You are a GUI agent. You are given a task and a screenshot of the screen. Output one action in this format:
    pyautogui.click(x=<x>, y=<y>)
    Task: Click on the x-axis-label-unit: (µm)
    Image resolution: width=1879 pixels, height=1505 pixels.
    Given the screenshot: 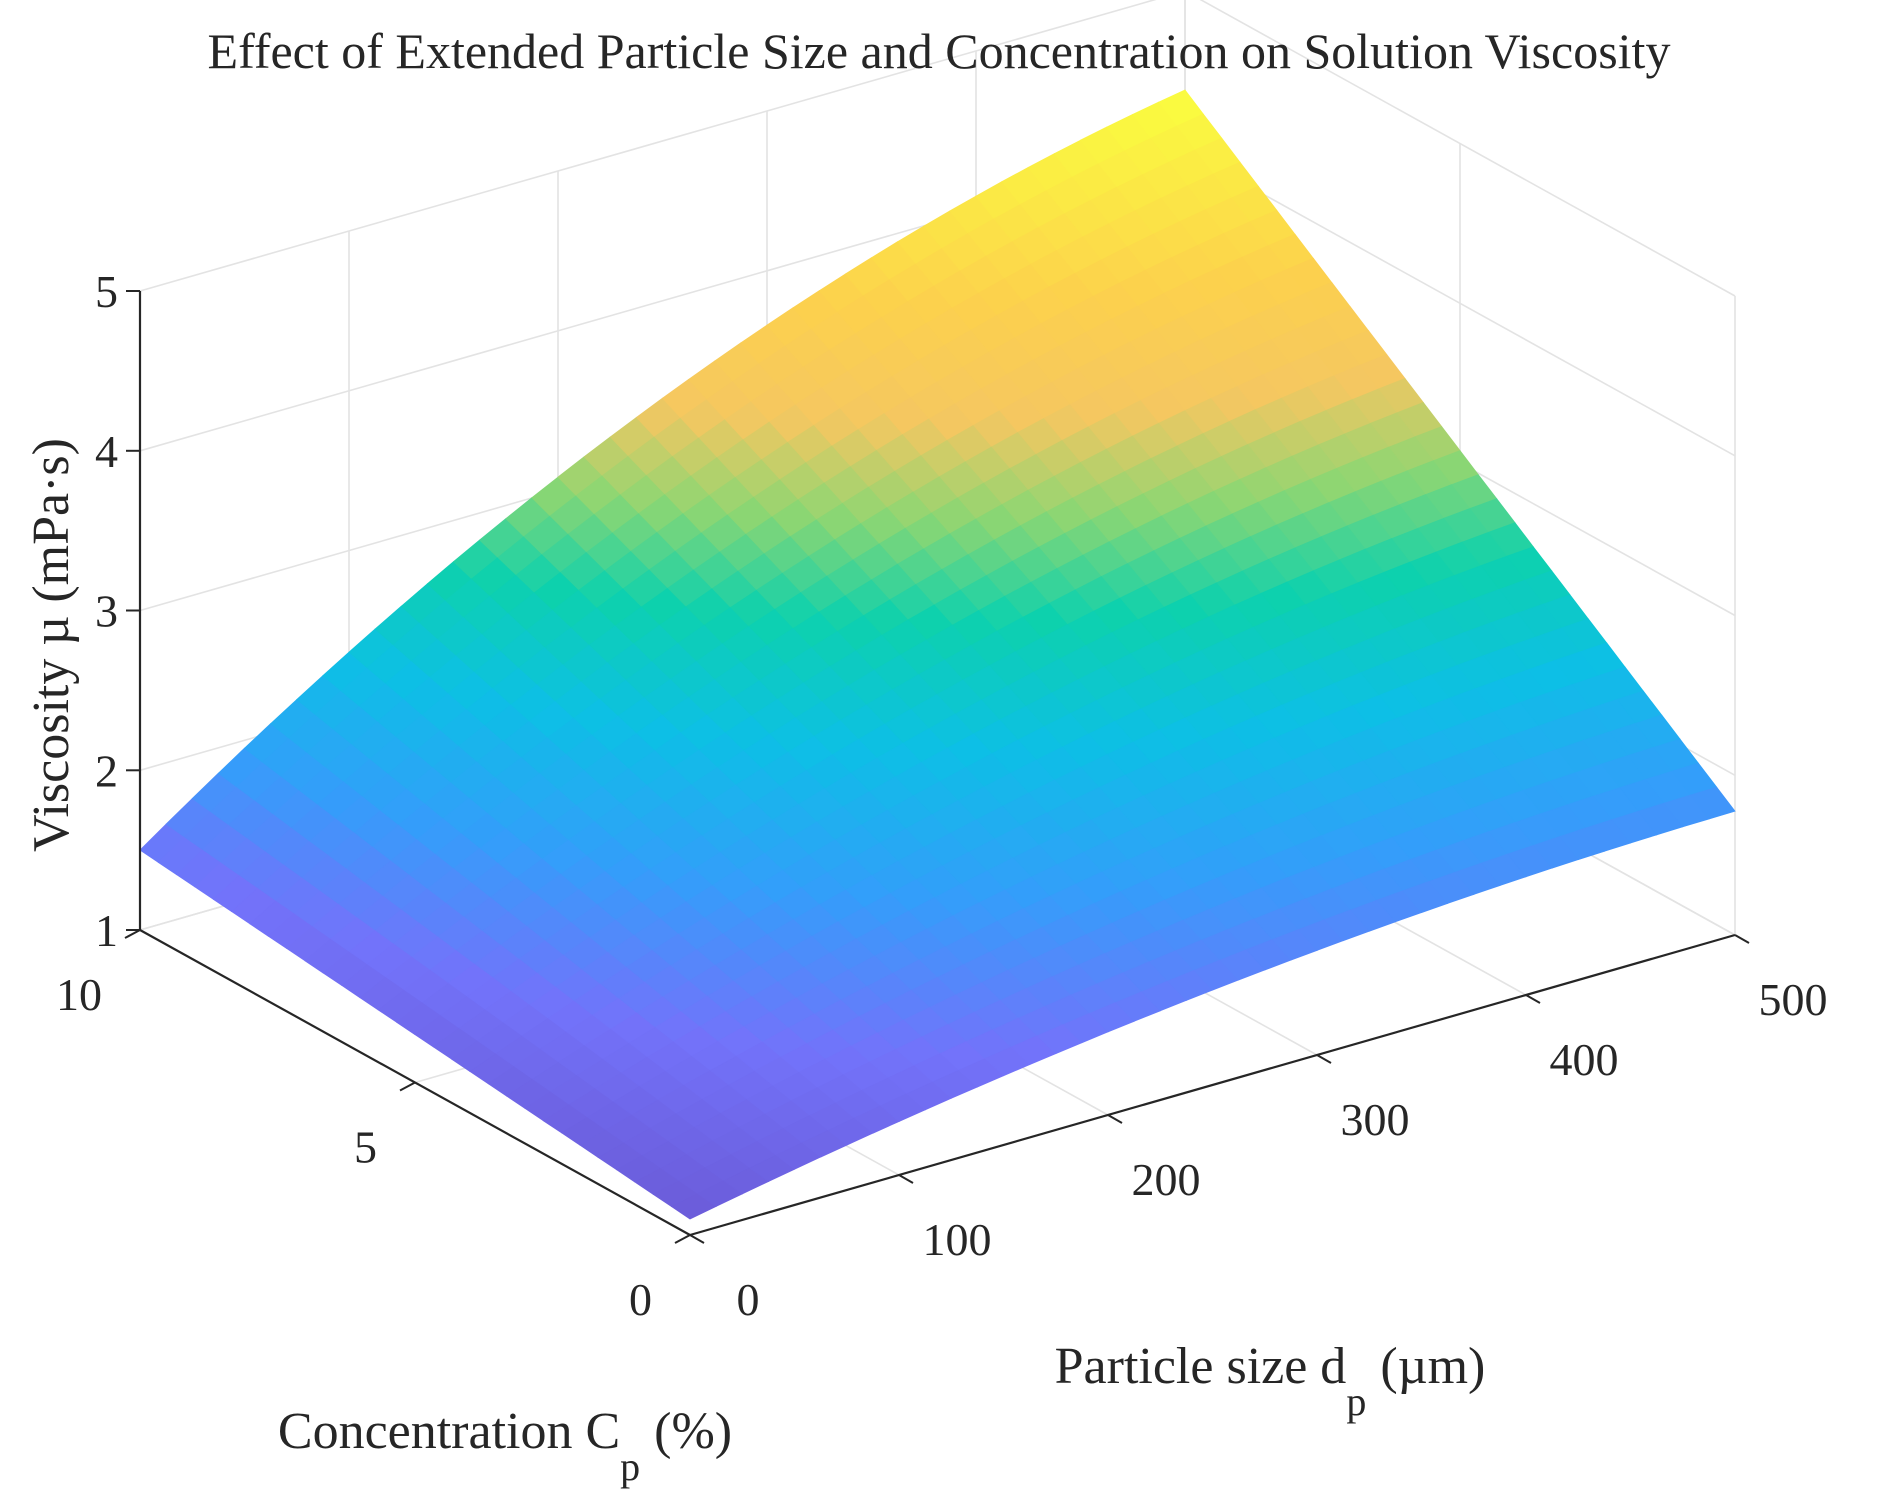 What is the action you would take?
    pyautogui.click(x=1432, y=1366)
    